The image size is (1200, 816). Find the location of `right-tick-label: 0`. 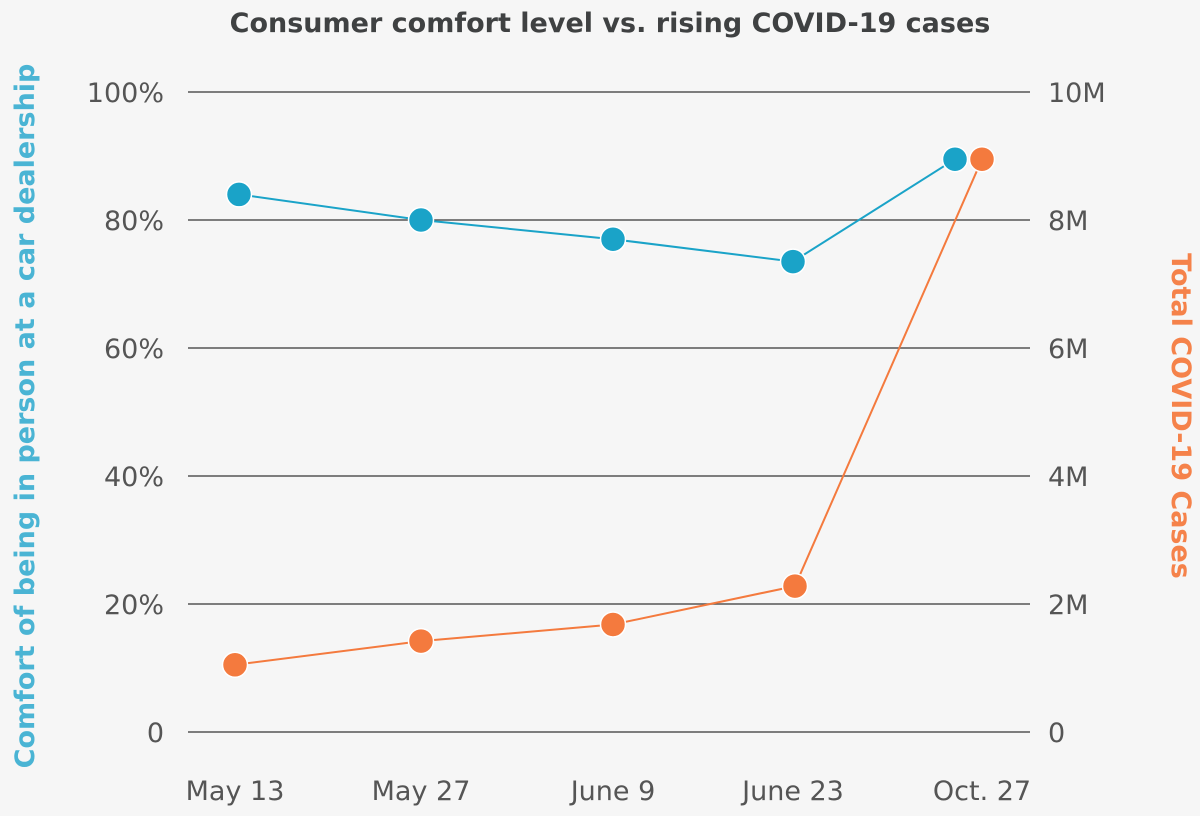

right-tick-label: 0 is located at coordinates (1056, 733).